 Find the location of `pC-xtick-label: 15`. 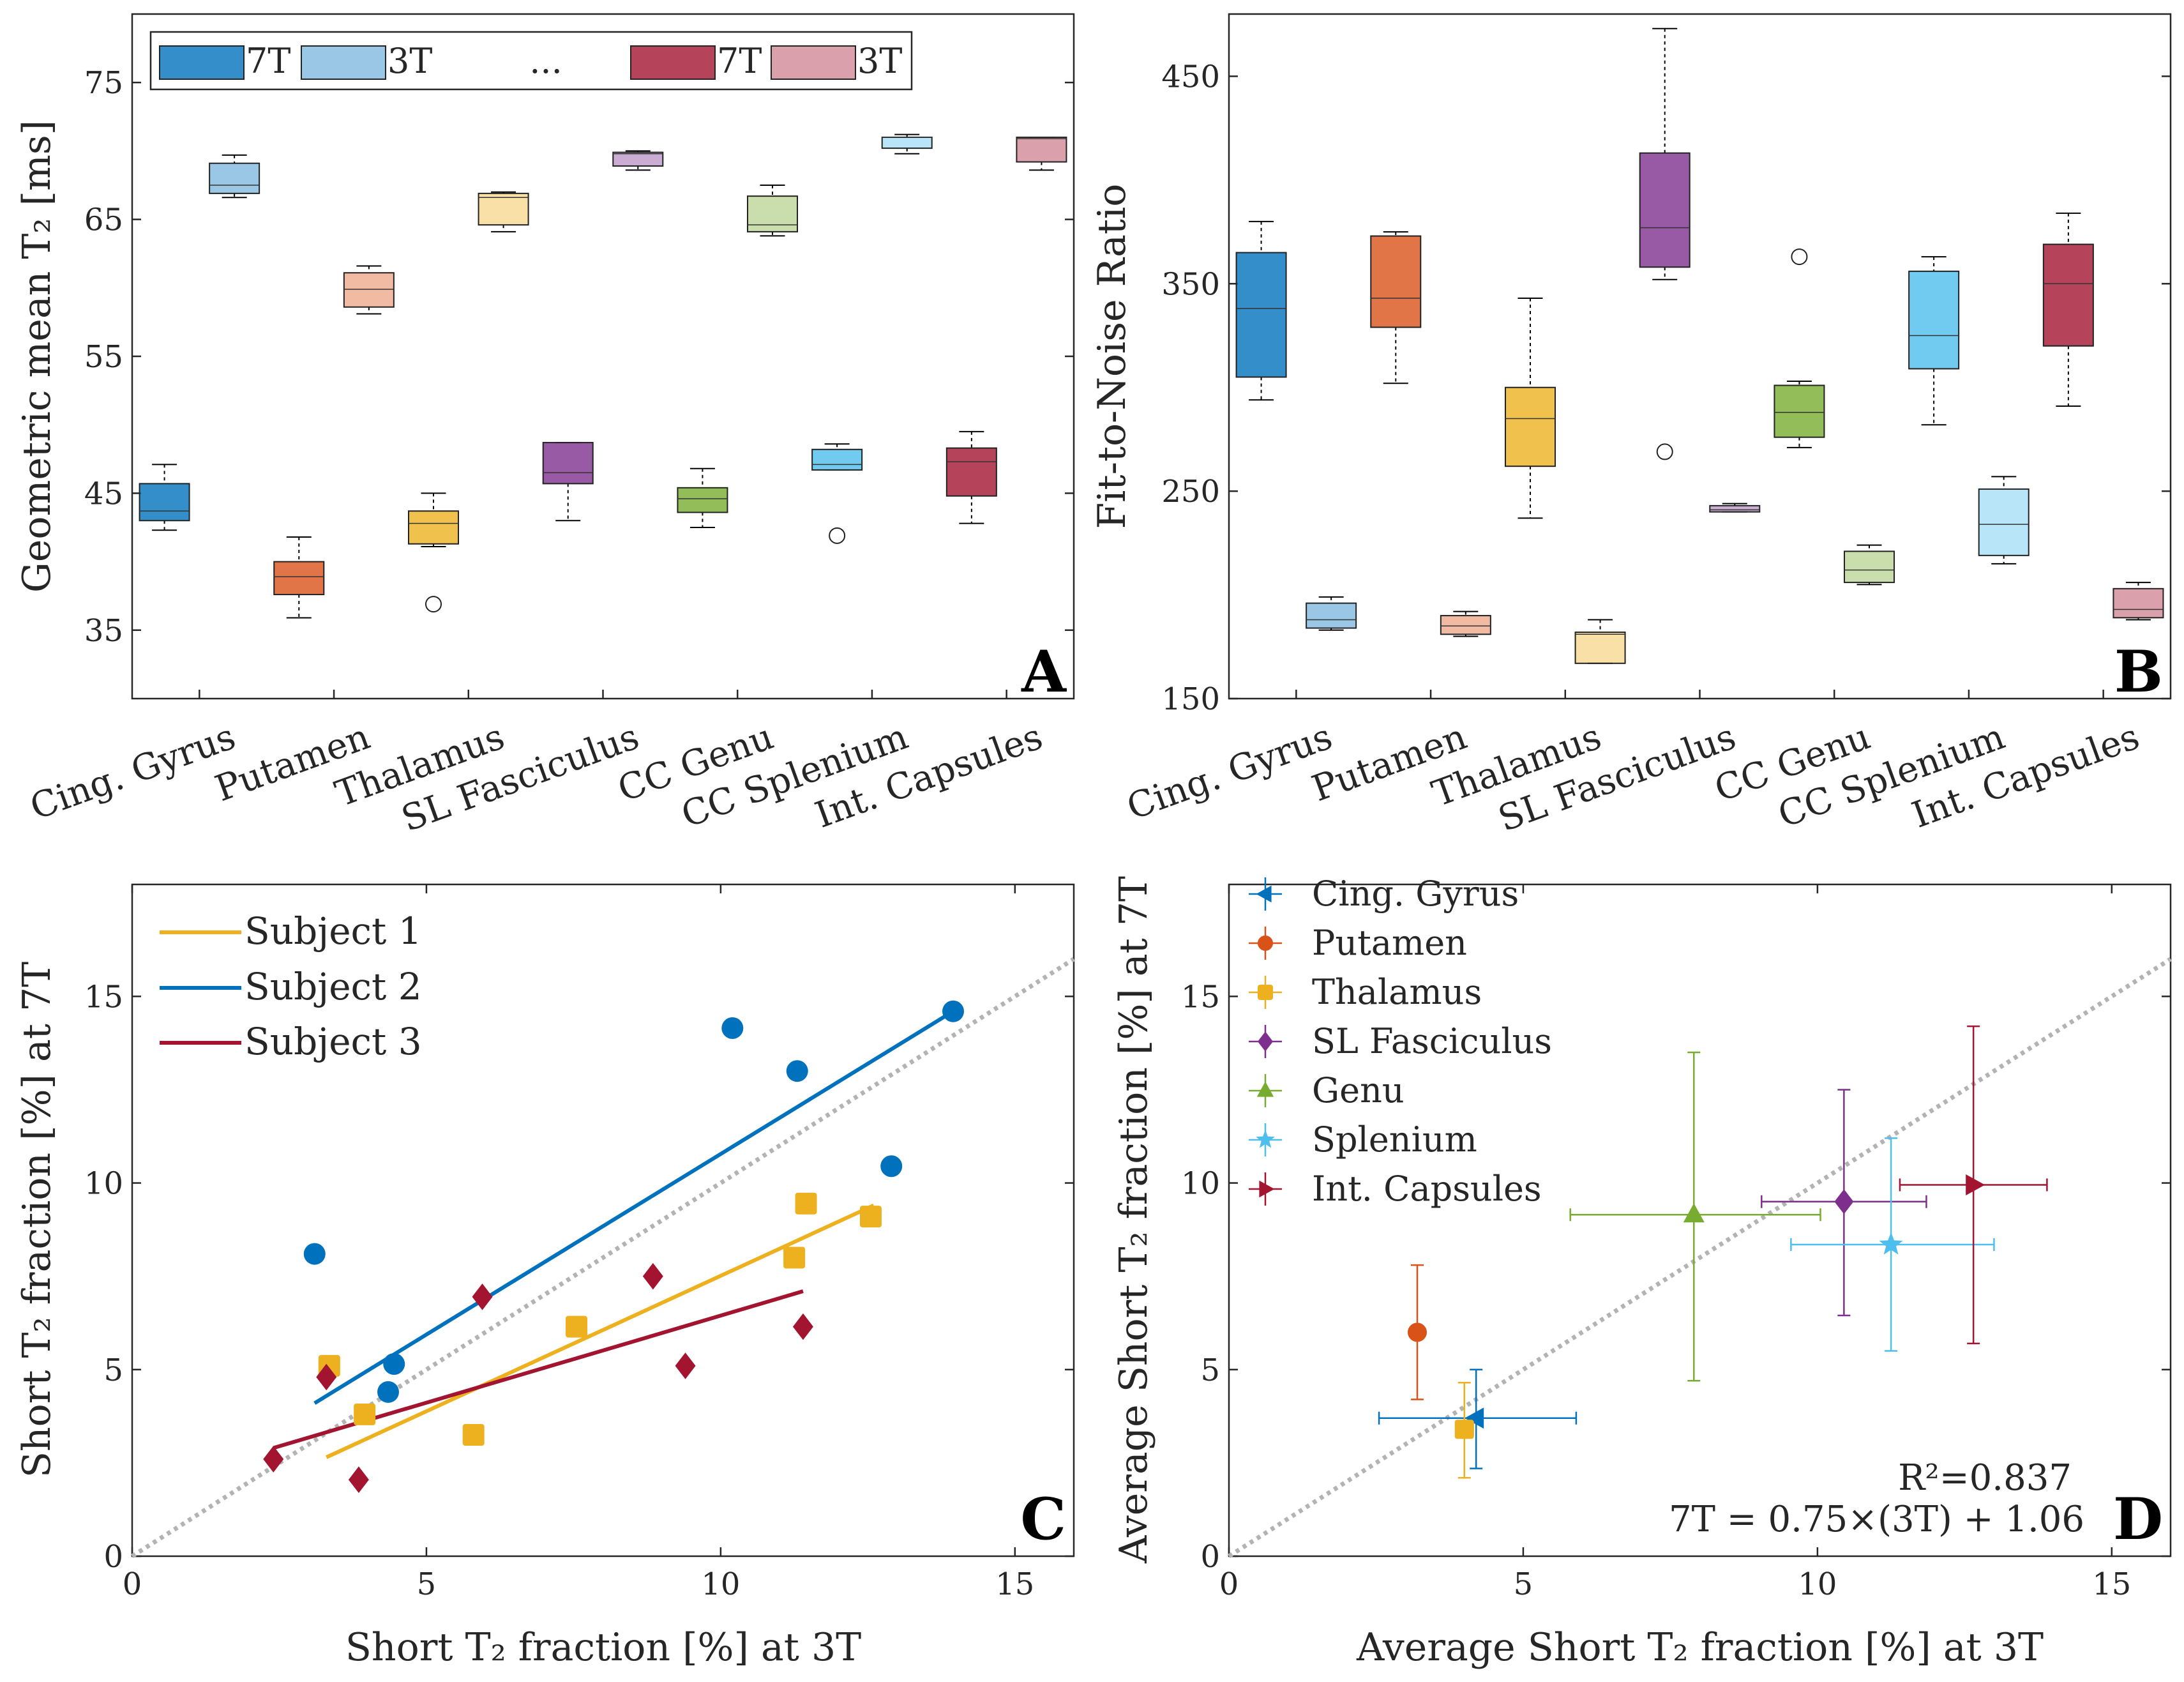

pC-xtick-label: 15 is located at coordinates (1015, 1584).